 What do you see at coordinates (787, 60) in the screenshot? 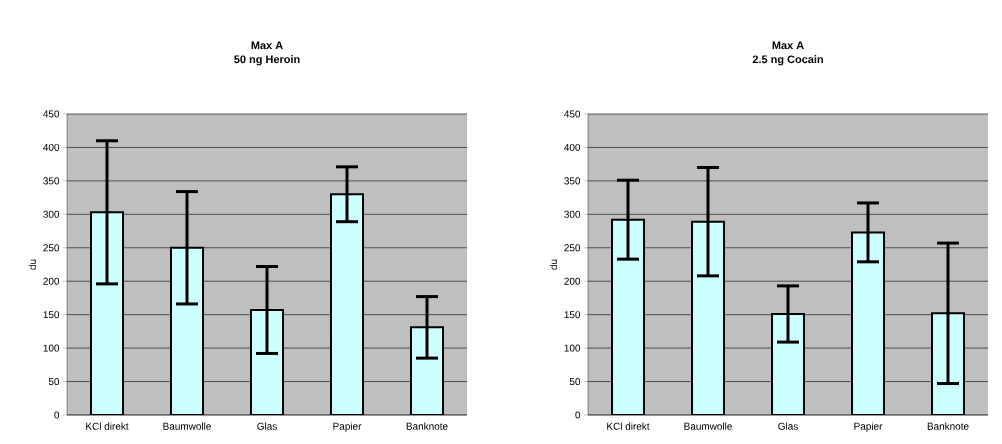
I see `chart-subtitle: 2.5 ng Cocain` at bounding box center [787, 60].